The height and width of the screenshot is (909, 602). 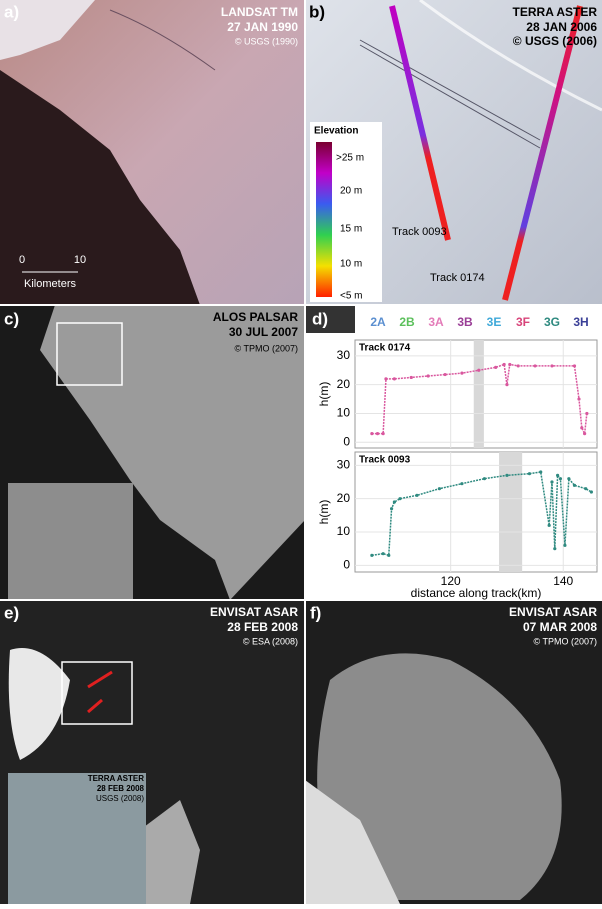 What do you see at coordinates (419, 232) in the screenshot?
I see `track-label: Track 0093` at bounding box center [419, 232].